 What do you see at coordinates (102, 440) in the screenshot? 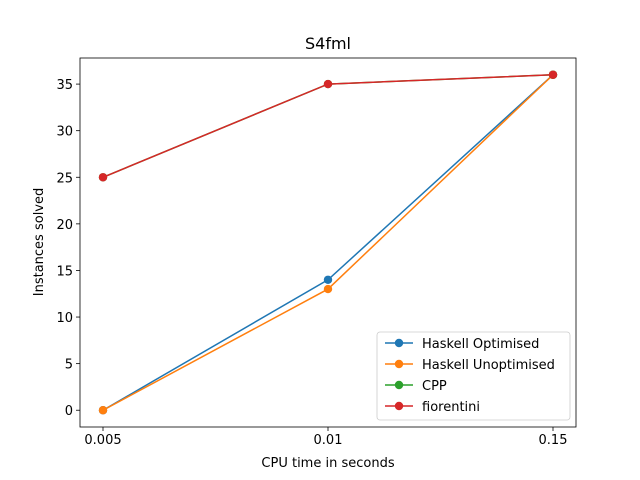
I see `x-tick-label: 0.005` at bounding box center [102, 440].